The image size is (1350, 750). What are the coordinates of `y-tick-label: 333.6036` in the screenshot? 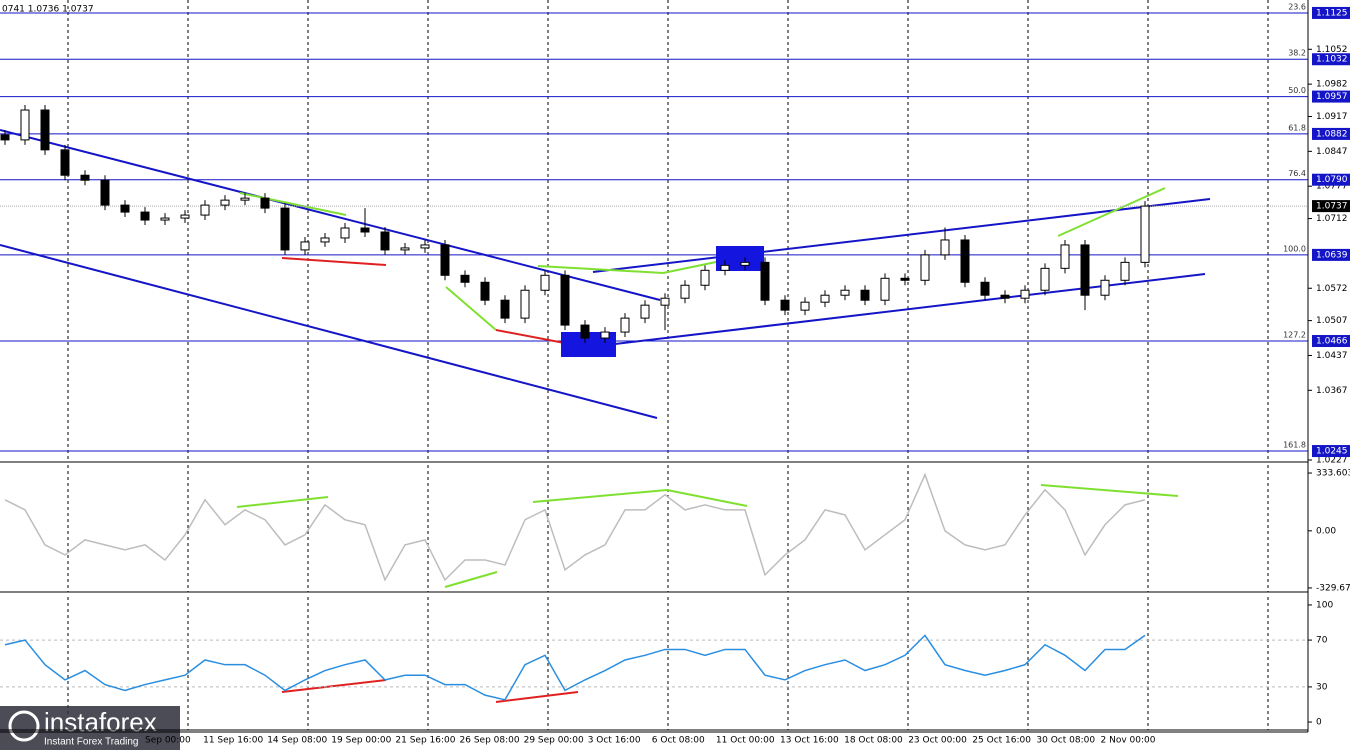 It's located at (1333, 474).